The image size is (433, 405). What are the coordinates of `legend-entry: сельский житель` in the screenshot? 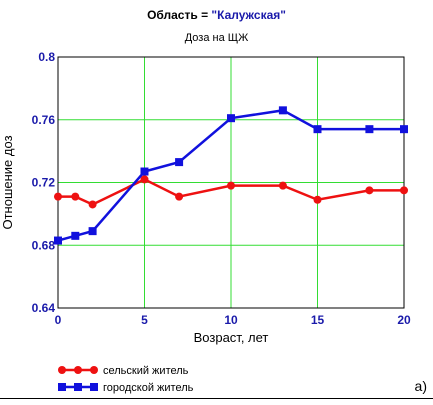 It's located at (123, 371).